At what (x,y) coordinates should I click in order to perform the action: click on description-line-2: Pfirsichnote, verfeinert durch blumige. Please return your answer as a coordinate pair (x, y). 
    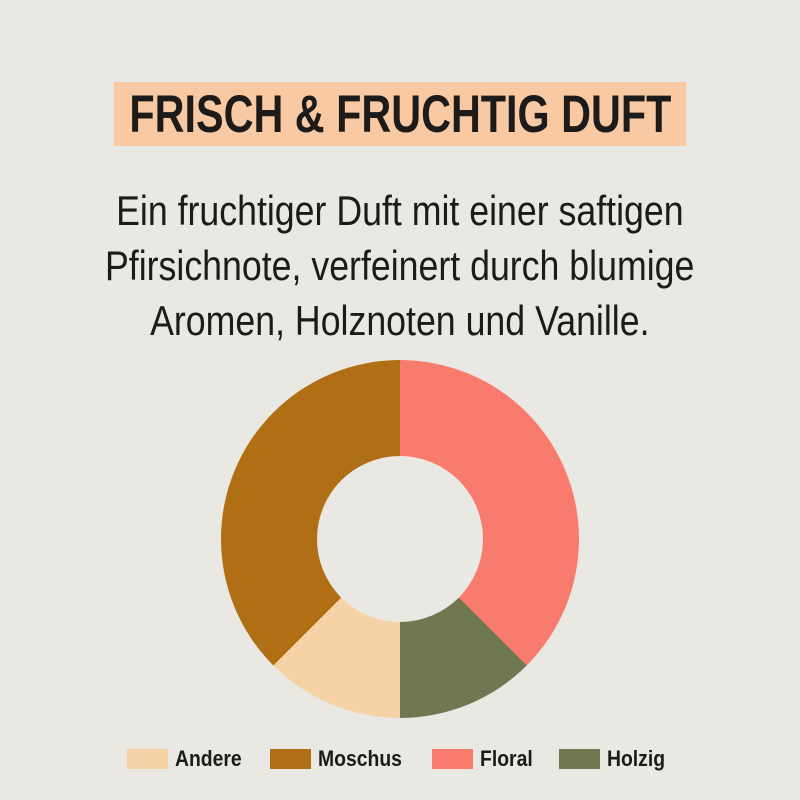
    Looking at the image, I should click on (400, 265).